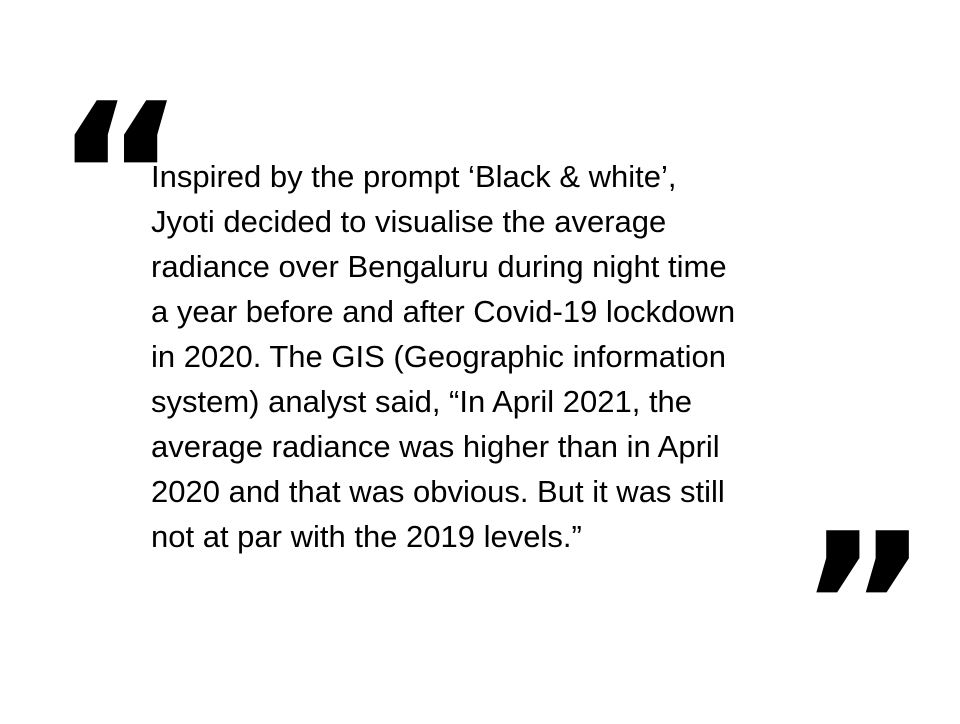 The image size is (960, 724). I want to click on close-quote-icon: ”, so click(864, 607).